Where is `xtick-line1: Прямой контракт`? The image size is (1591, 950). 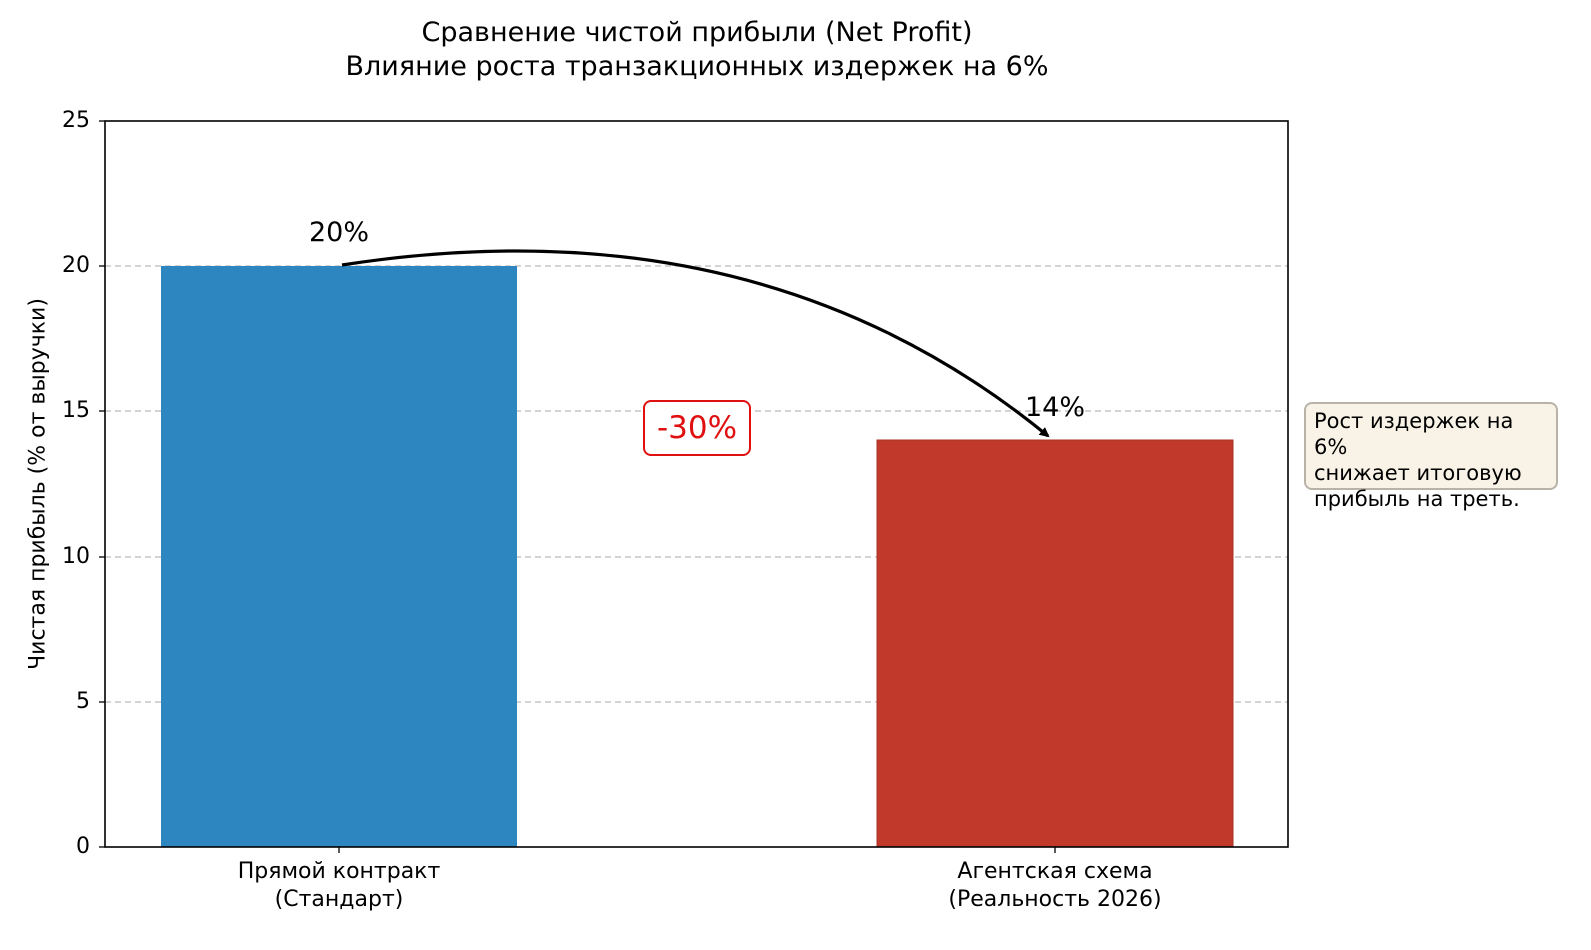 xtick-line1: Прямой контракт is located at coordinates (339, 871).